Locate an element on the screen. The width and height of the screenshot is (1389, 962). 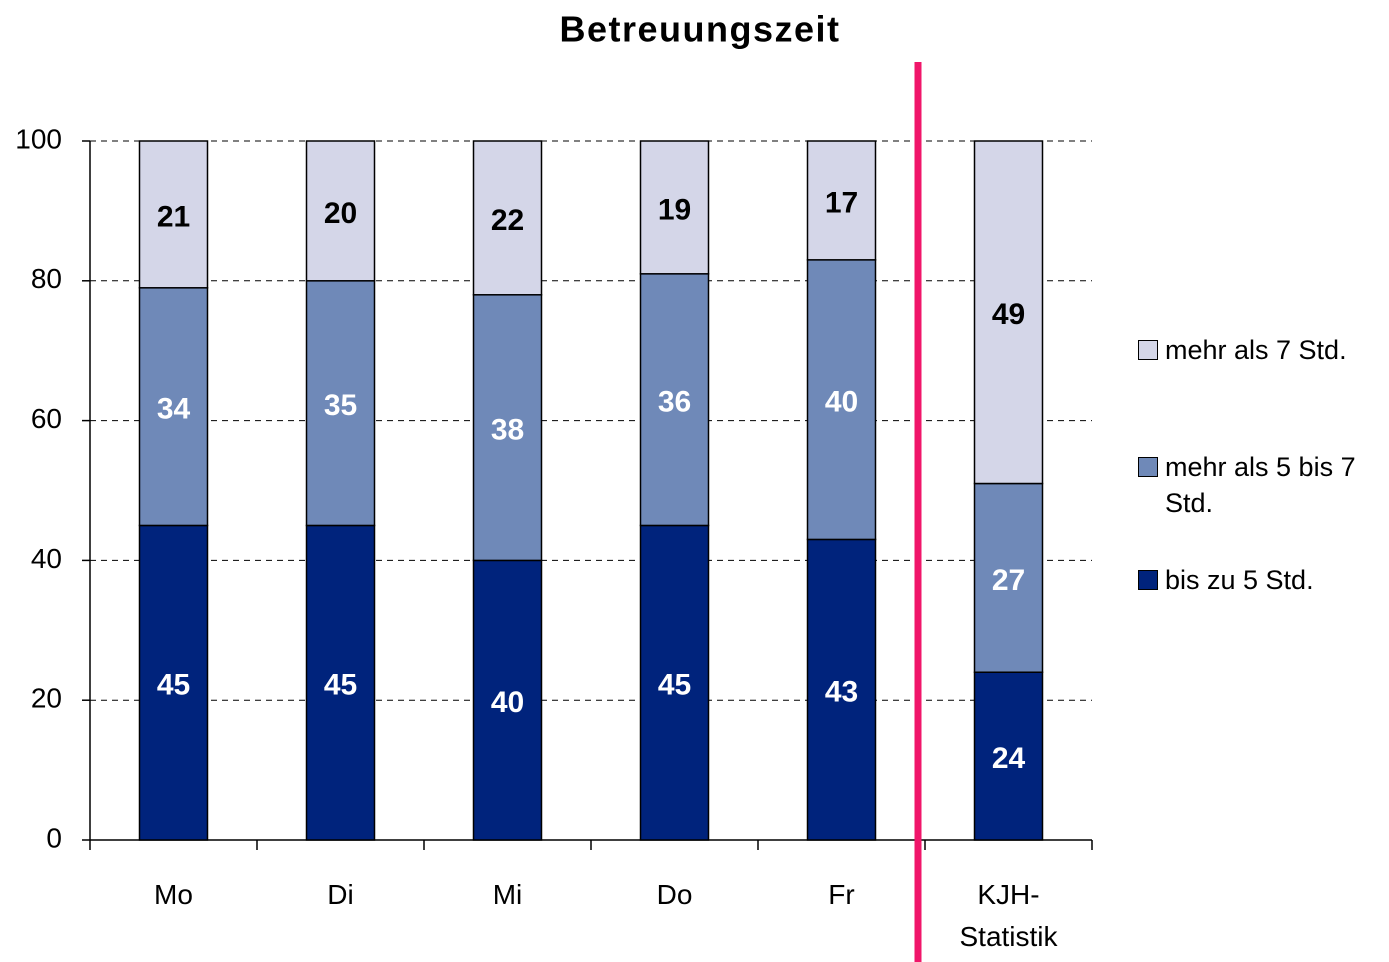
y-tick-label: 80 is located at coordinates (46, 278).